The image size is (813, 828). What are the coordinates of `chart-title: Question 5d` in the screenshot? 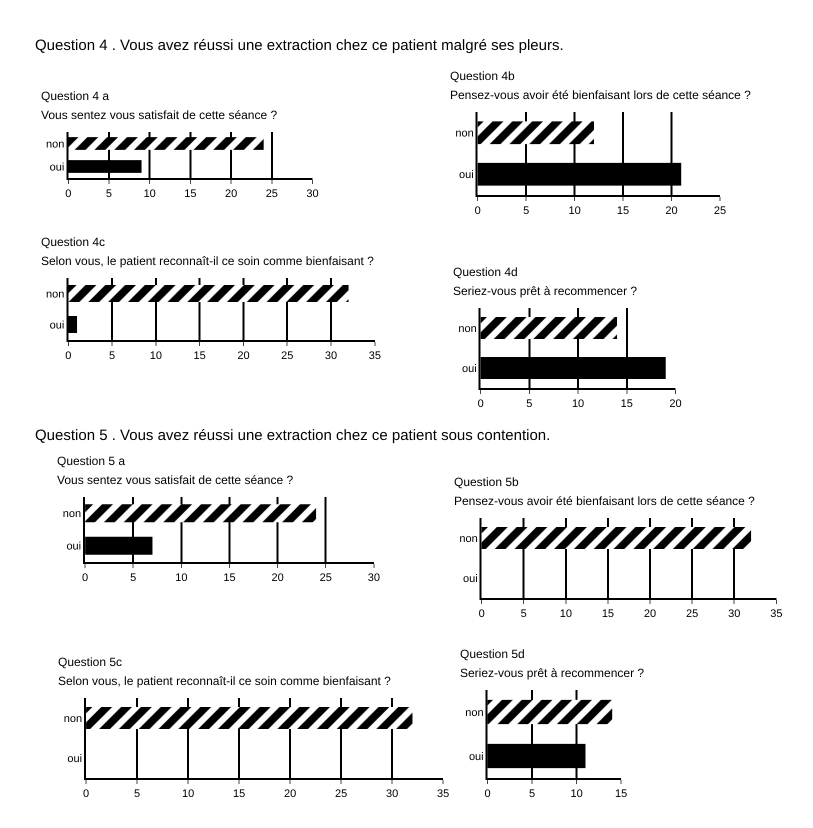 It's located at (492, 654).